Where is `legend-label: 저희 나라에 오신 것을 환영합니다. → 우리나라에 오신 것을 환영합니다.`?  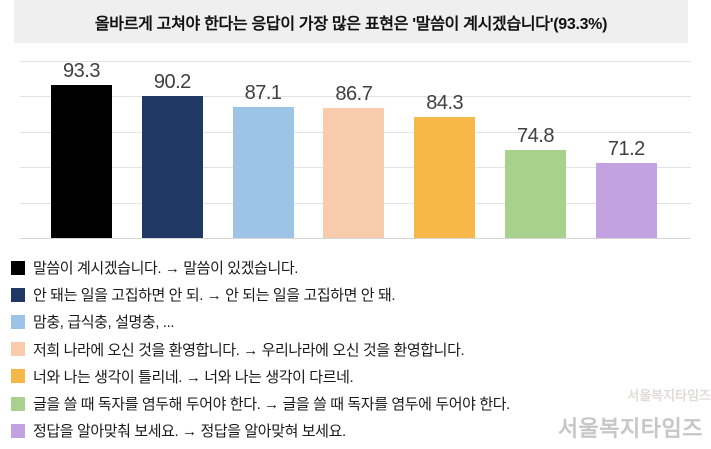 legend-label: 저희 나라에 오신 것을 환영합니다. → 우리나라에 오신 것을 환영합니다. is located at coordinates (249, 350).